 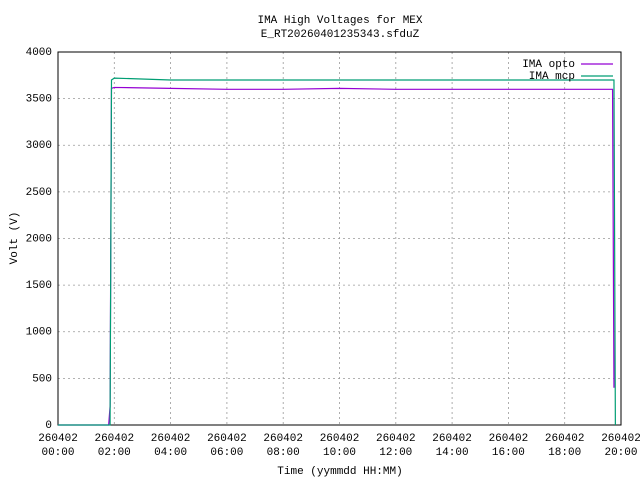 What do you see at coordinates (620, 446) in the screenshot?
I see `x-tick-label: 260402 20:00` at bounding box center [620, 446].